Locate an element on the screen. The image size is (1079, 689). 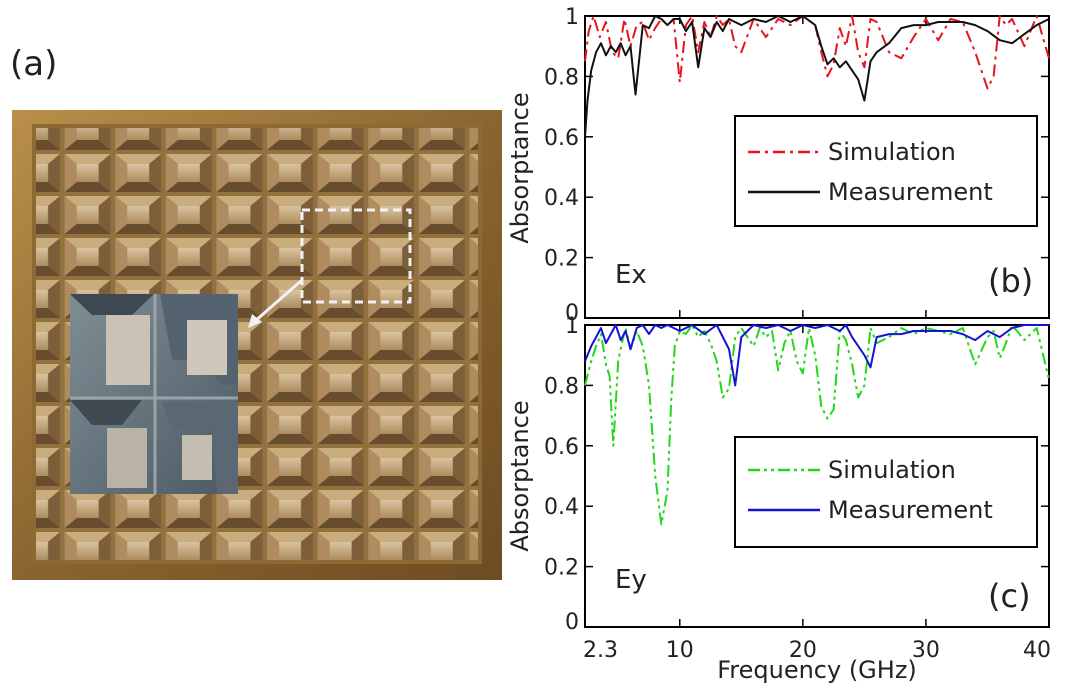
panel-b-ytick-label: 0.4 is located at coordinates (561, 198).